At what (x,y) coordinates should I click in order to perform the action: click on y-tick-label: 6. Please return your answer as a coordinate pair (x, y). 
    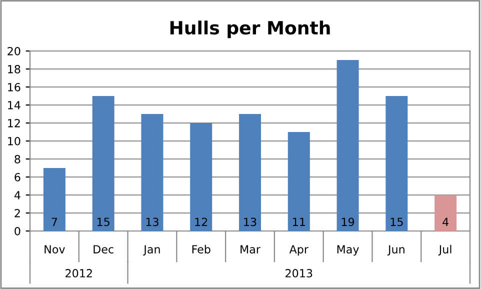
    Looking at the image, I should click on (17, 177).